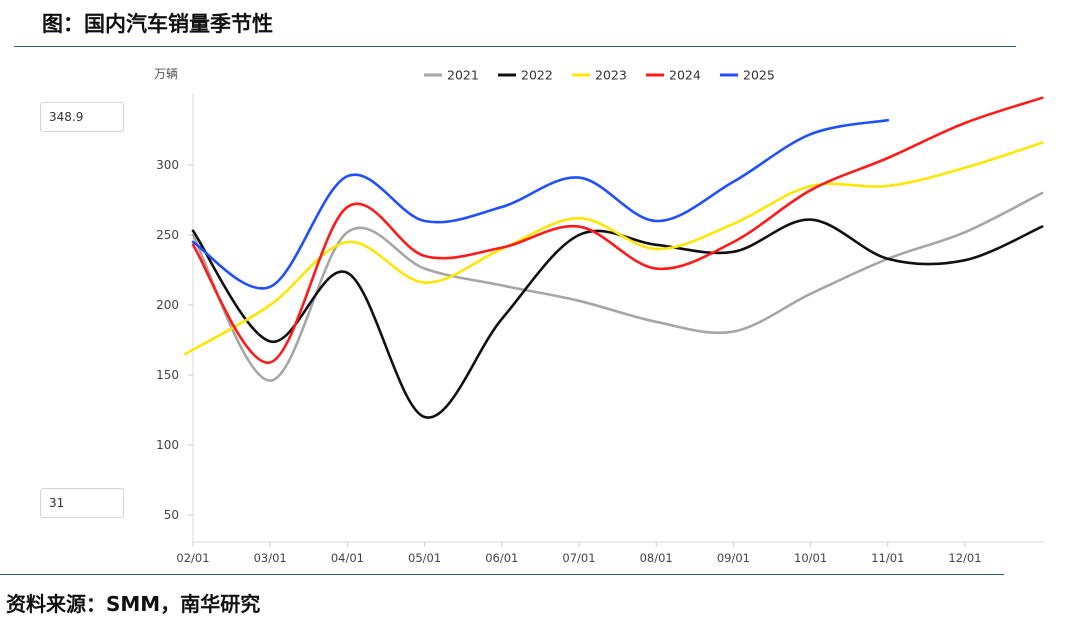 This screenshot has height=627, width=1080. What do you see at coordinates (157, 24) in the screenshot?
I see `figure-title: 图：国内汽车销量季节性` at bounding box center [157, 24].